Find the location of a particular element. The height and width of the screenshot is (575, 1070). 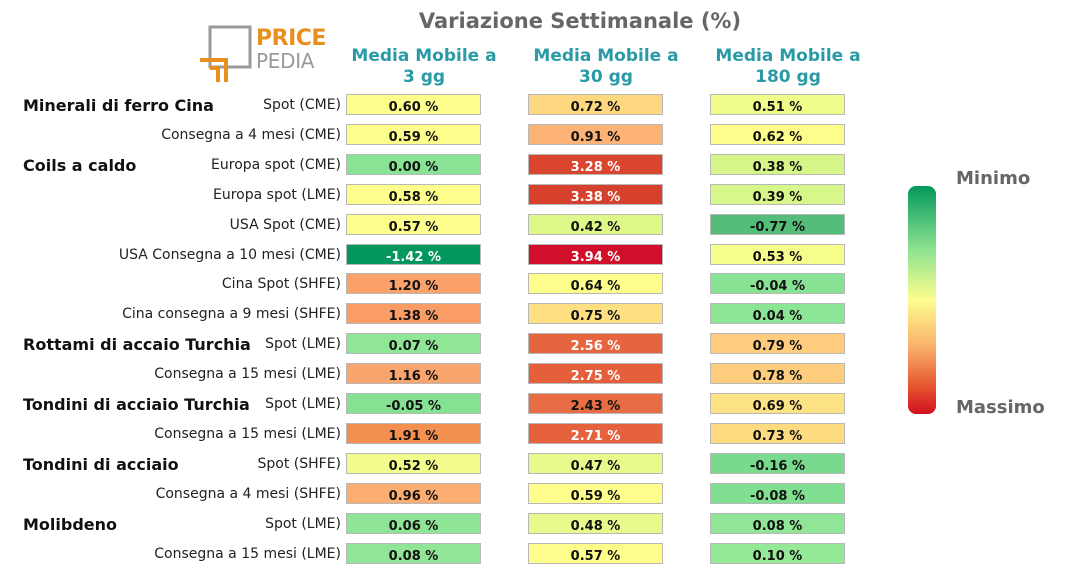

row-label: Spot (CME) is located at coordinates (302, 105).